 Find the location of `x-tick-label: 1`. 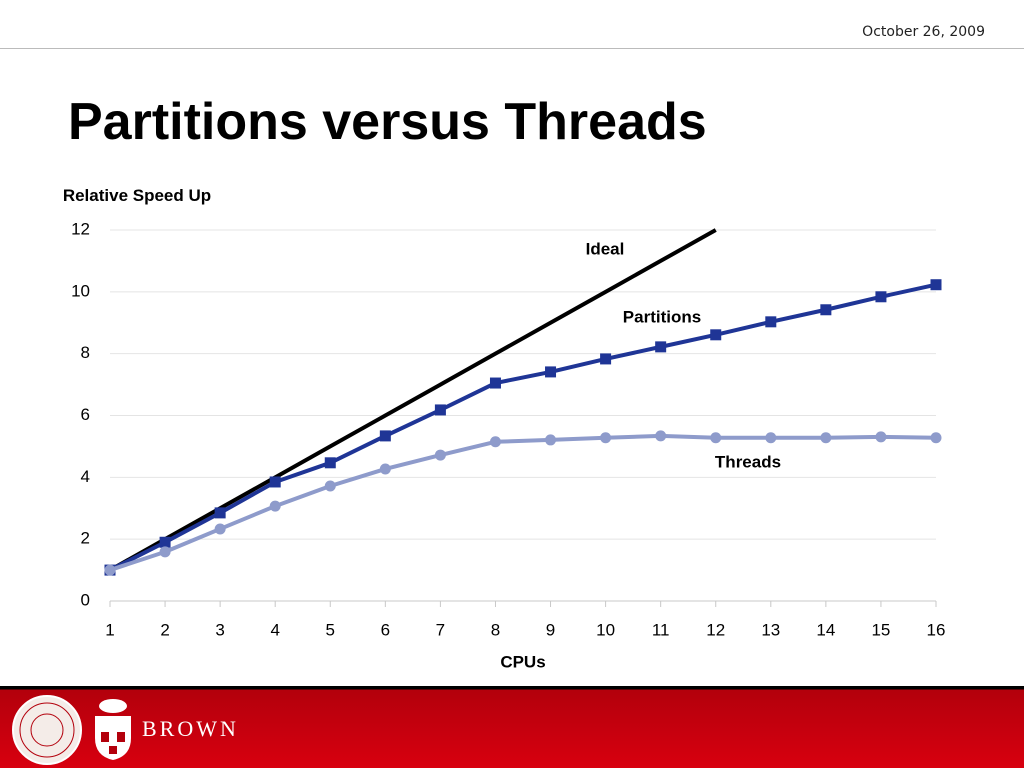

x-tick-label: 1 is located at coordinates (109, 629).